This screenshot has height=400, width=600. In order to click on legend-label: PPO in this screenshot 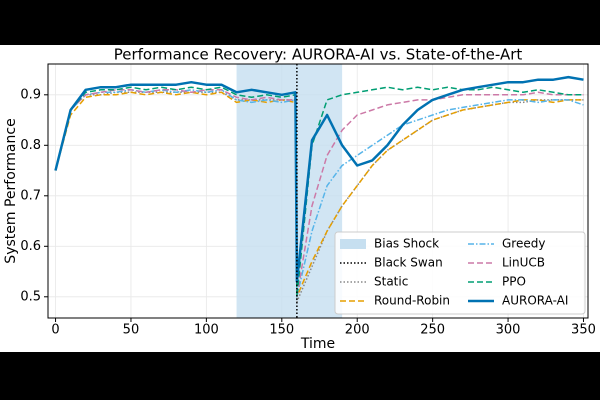, I will do `click(514, 282)`.